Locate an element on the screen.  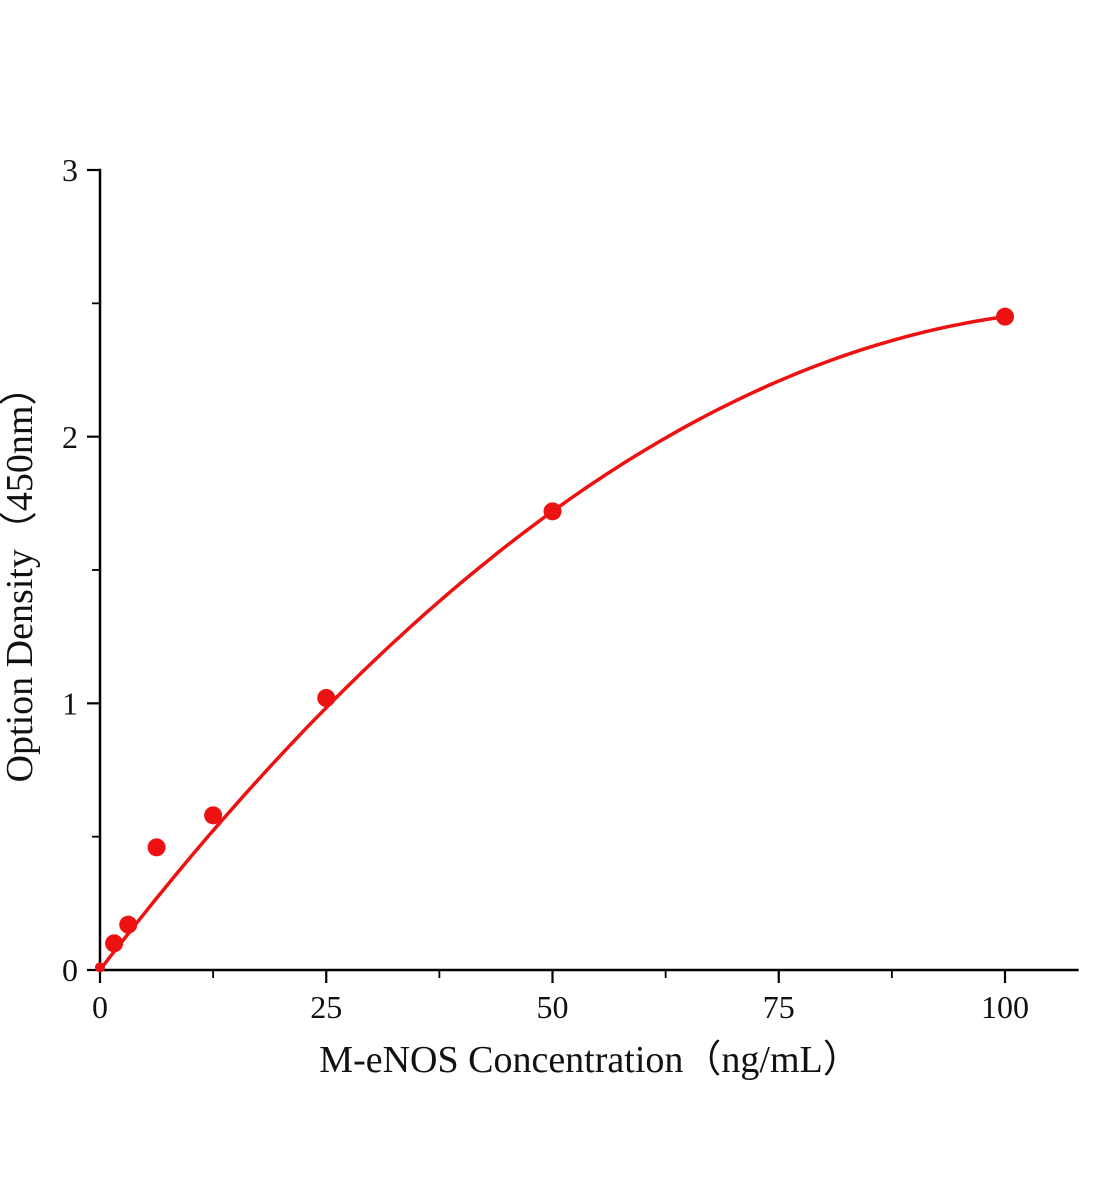
x-tick-label: 0 is located at coordinates (100, 1007).